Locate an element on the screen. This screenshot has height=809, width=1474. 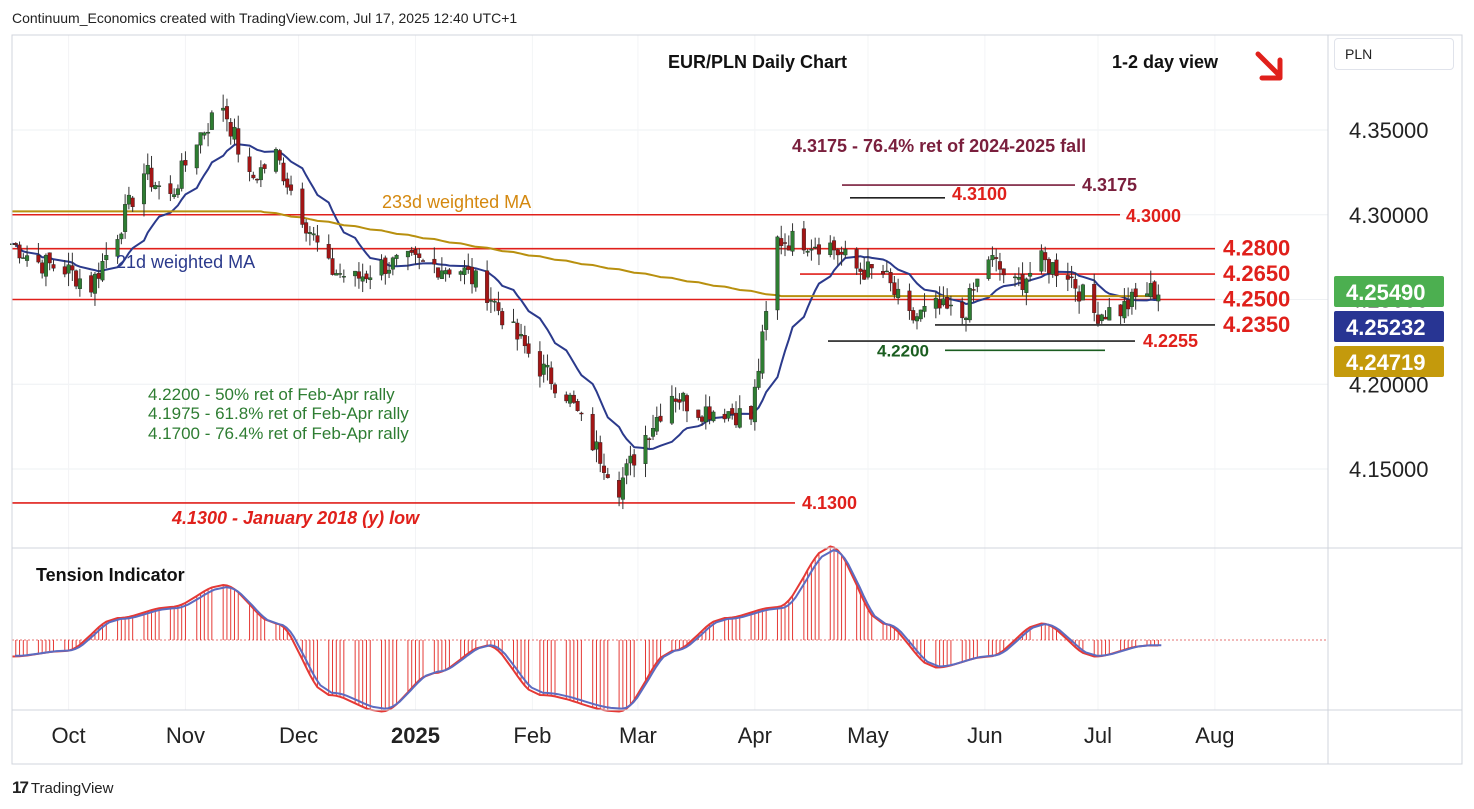
currency-label: PLN is located at coordinates (1394, 54).